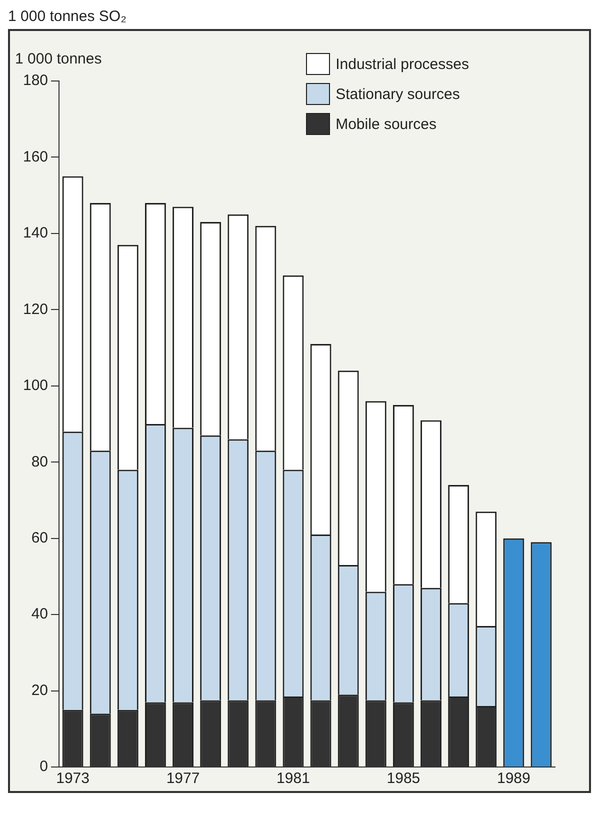 The width and height of the screenshot is (599, 813). I want to click on x-tick-label: 1973, so click(73, 779).